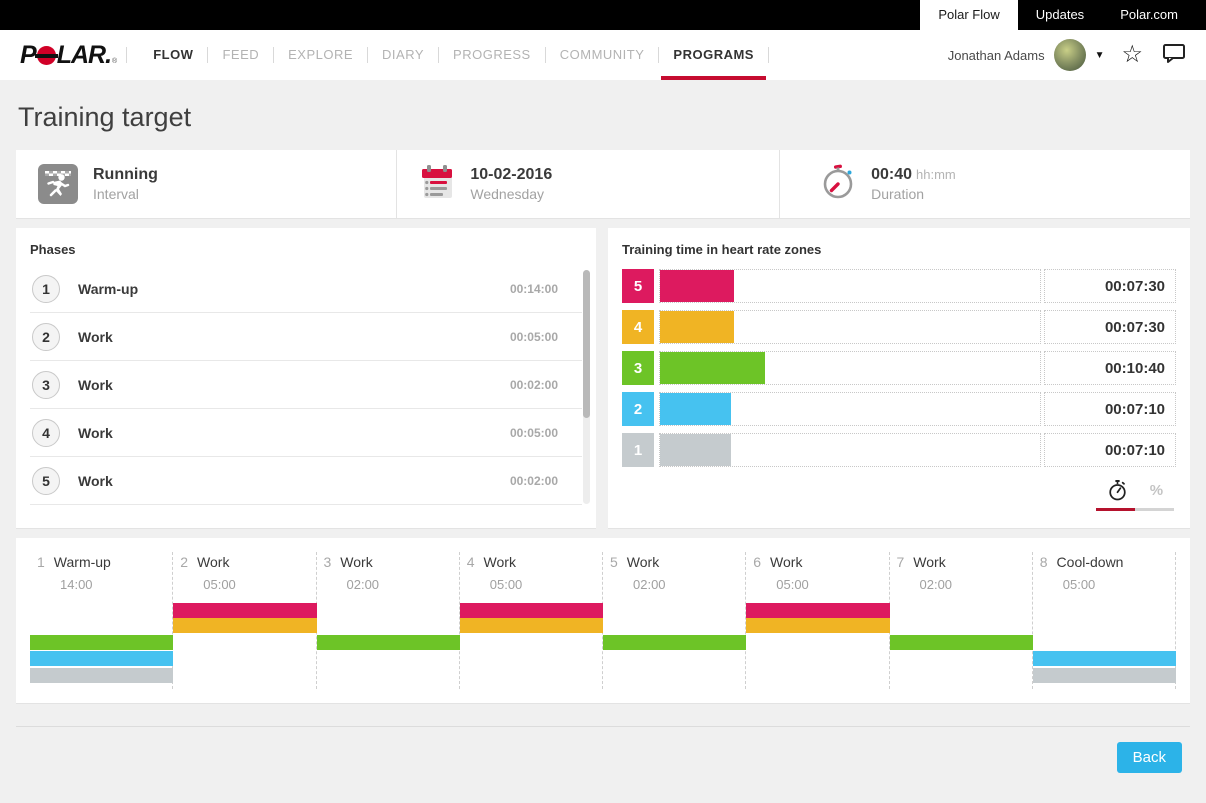 Image resolution: width=1206 pixels, height=803 pixels. What do you see at coordinates (899, 327) in the screenshot?
I see `zone-row: 4 00:07:30` at bounding box center [899, 327].